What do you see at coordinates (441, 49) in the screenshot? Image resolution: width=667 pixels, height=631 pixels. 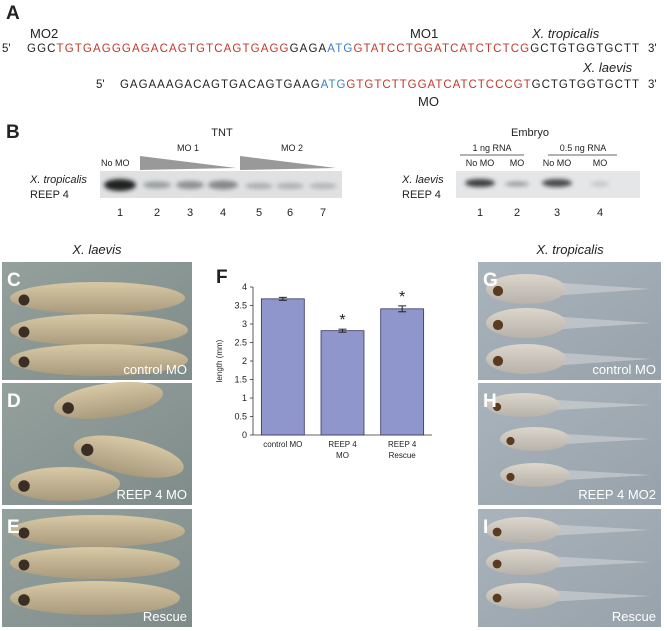 I see `sequence-segment: GTATCCTGGATCATCTCTCG` at bounding box center [441, 49].